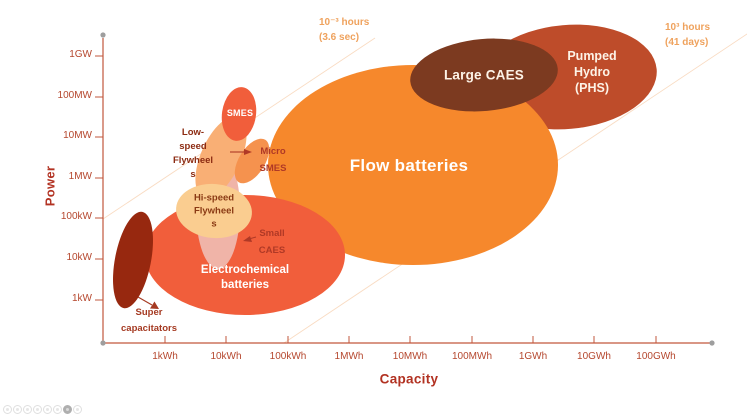  Describe the element at coordinates (594, 356) in the screenshot. I see `x-tick-10gwh: 10GWh` at that location.